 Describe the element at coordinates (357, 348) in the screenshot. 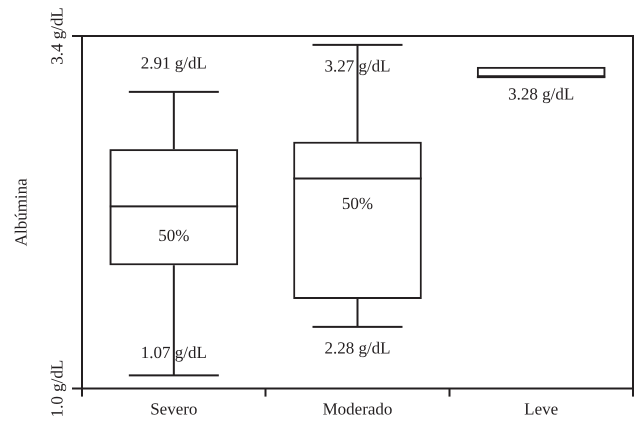

I see `annotation: 2.28 g/dL` at that location.